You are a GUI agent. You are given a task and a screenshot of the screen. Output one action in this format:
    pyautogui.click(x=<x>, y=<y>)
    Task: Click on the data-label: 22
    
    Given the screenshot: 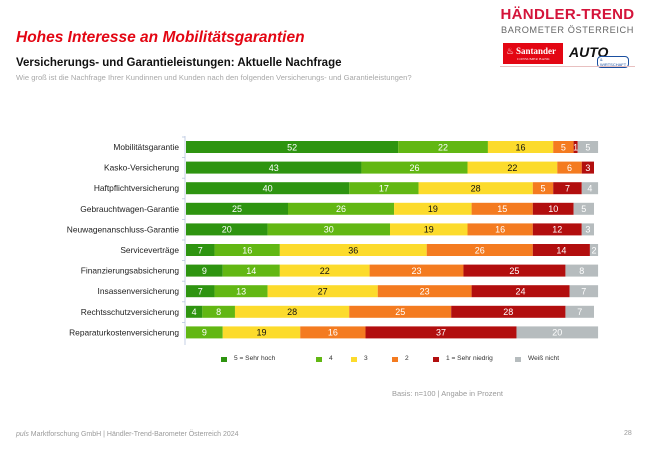 What is the action you would take?
    pyautogui.click(x=512, y=168)
    